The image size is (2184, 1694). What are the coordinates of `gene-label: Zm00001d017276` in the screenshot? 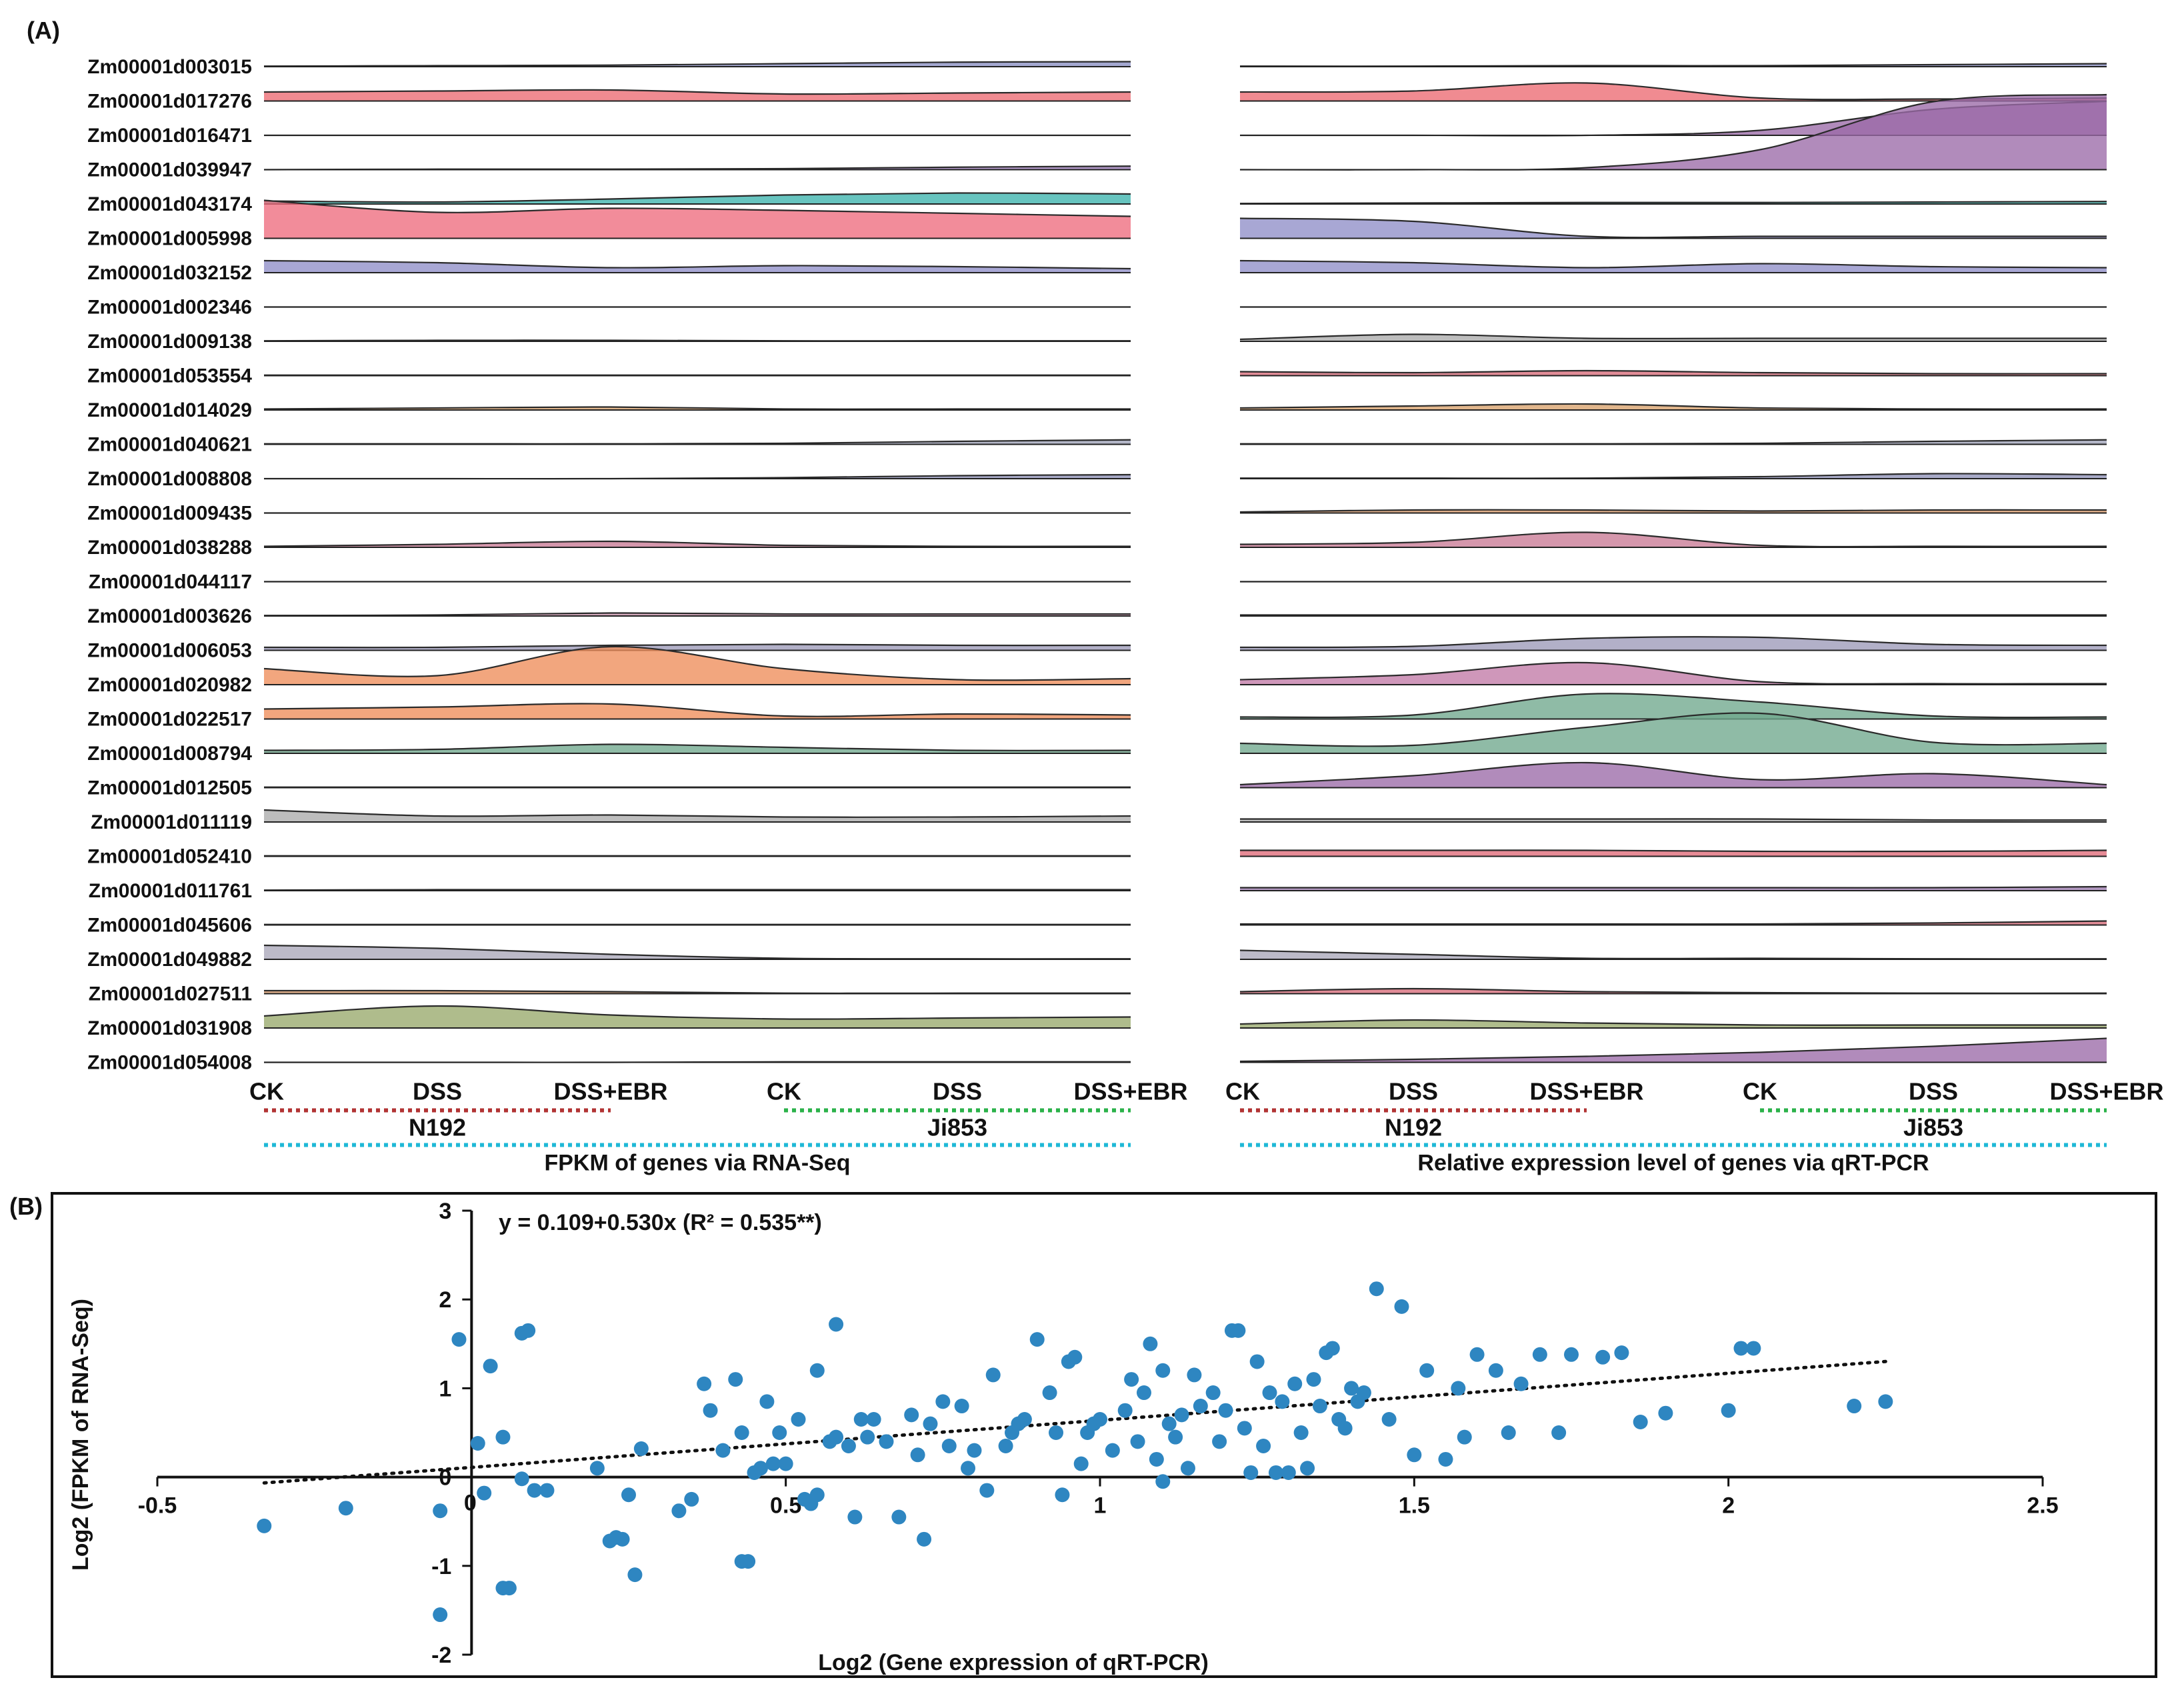 It's located at (169, 102).